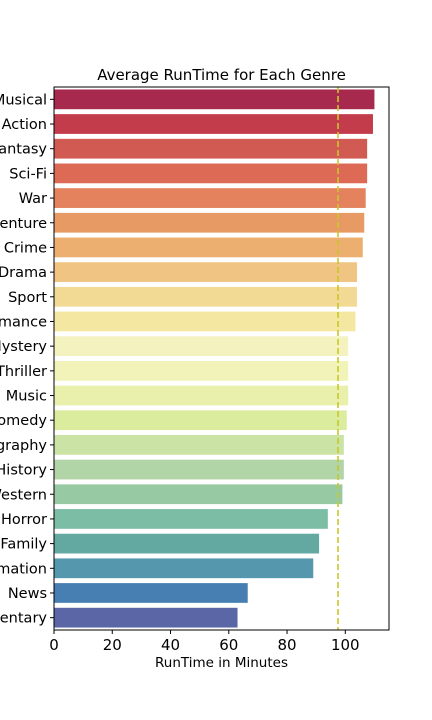 This screenshot has width=432, height=720. What do you see at coordinates (205, 321) in the screenshot?
I see `bar-romance` at bounding box center [205, 321].